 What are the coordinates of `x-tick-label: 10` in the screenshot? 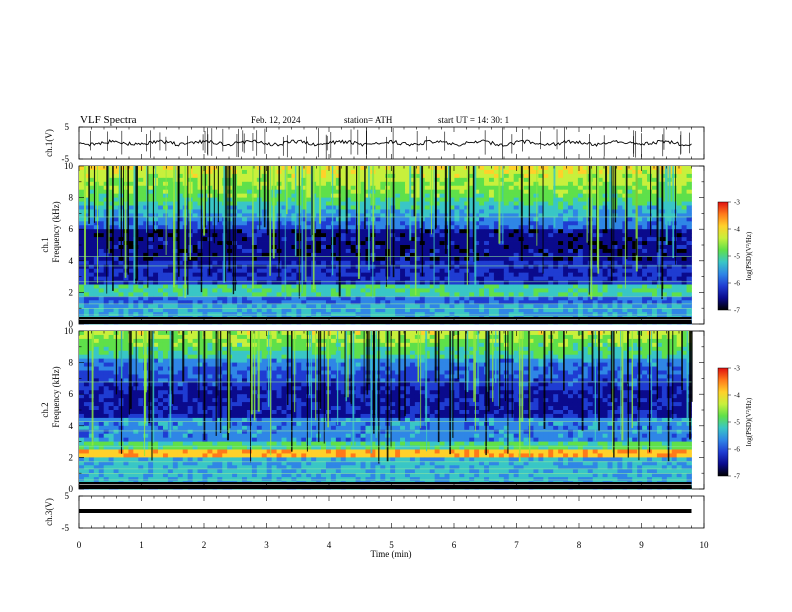 It's located at (705, 545).